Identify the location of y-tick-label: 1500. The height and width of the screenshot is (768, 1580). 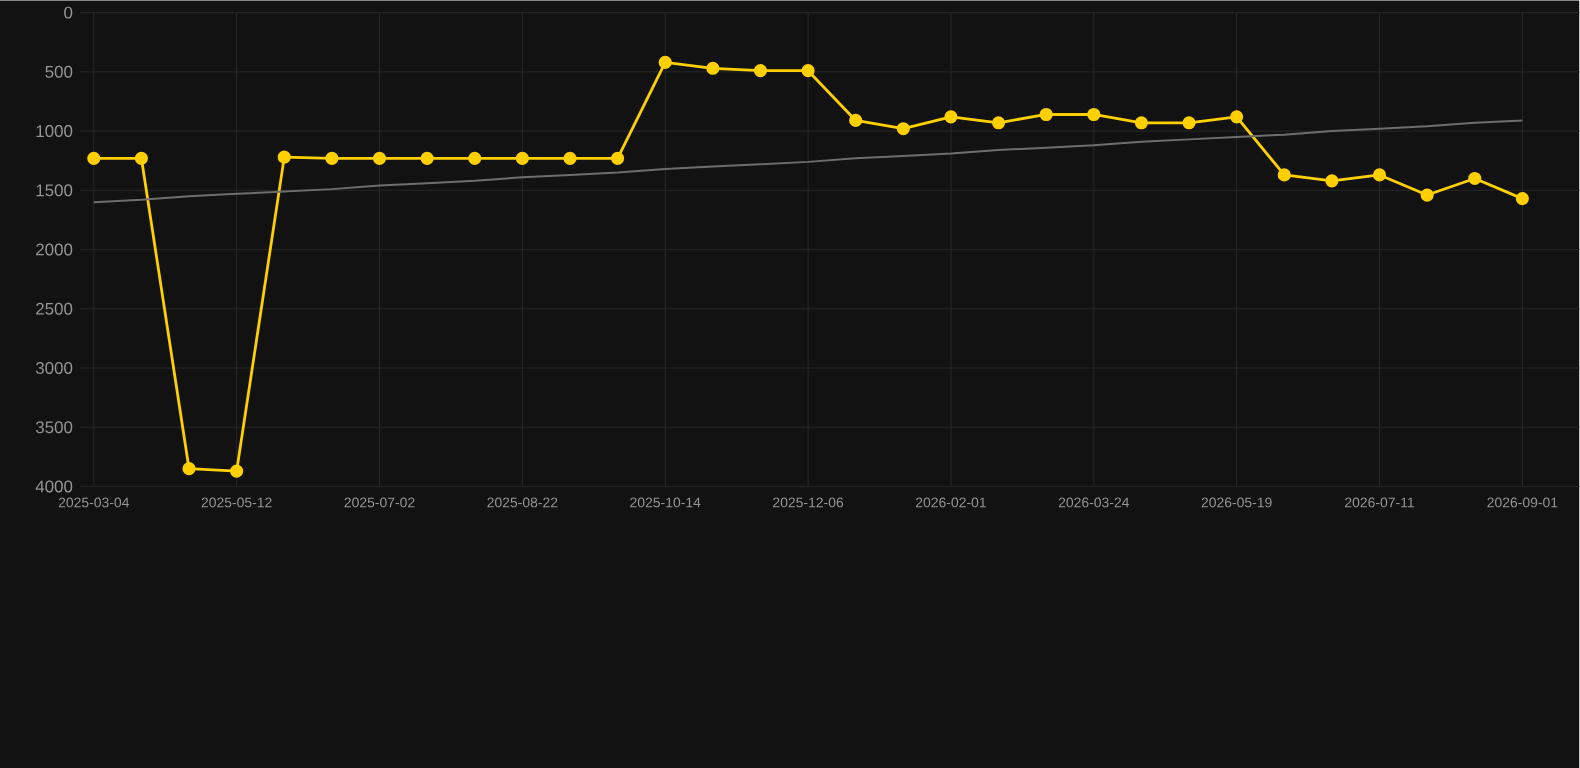
(54, 190).